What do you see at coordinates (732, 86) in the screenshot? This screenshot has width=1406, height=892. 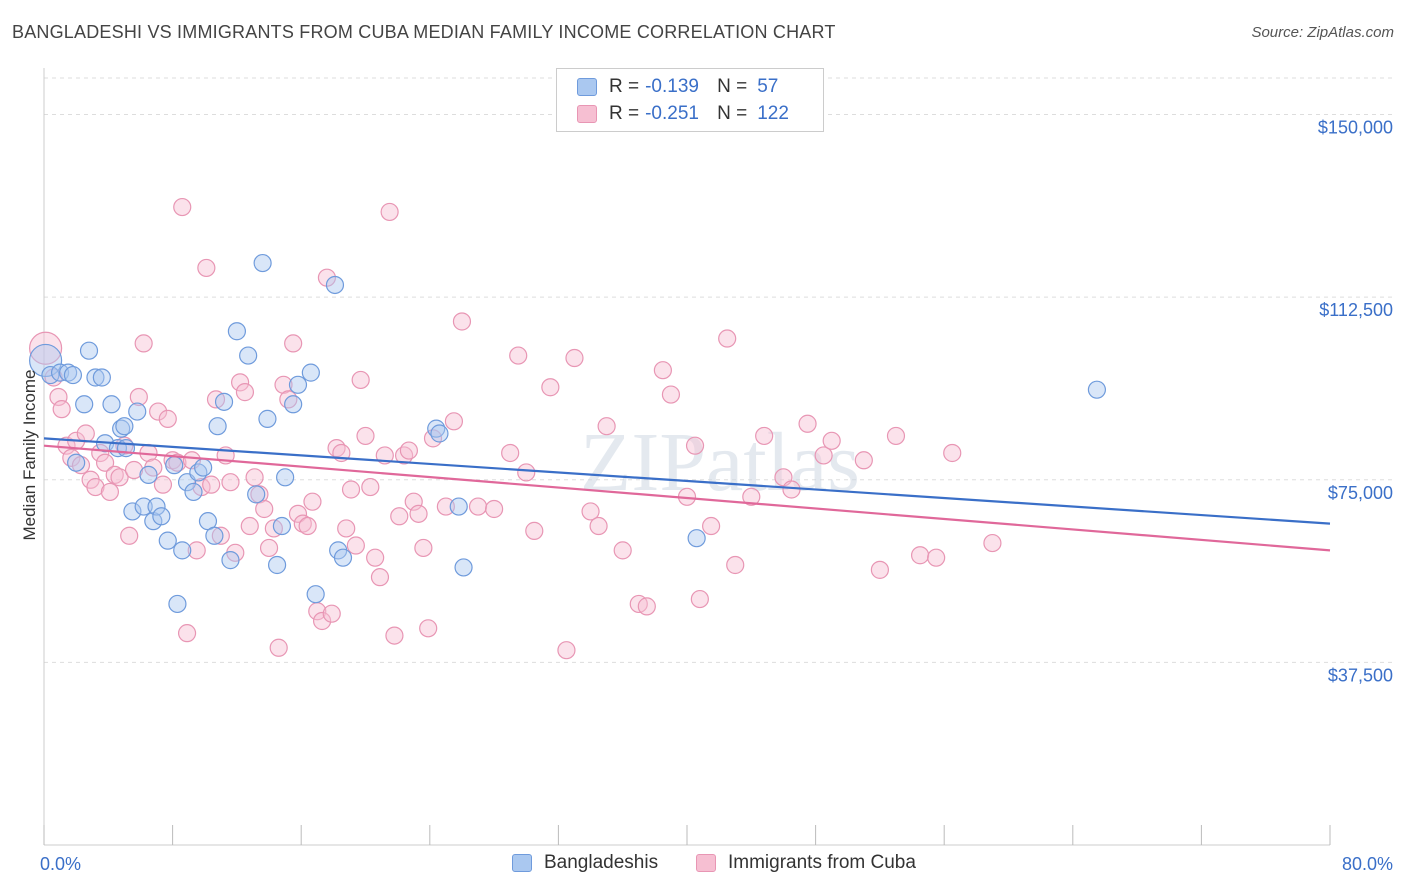 I see `n-label: N =` at bounding box center [732, 86].